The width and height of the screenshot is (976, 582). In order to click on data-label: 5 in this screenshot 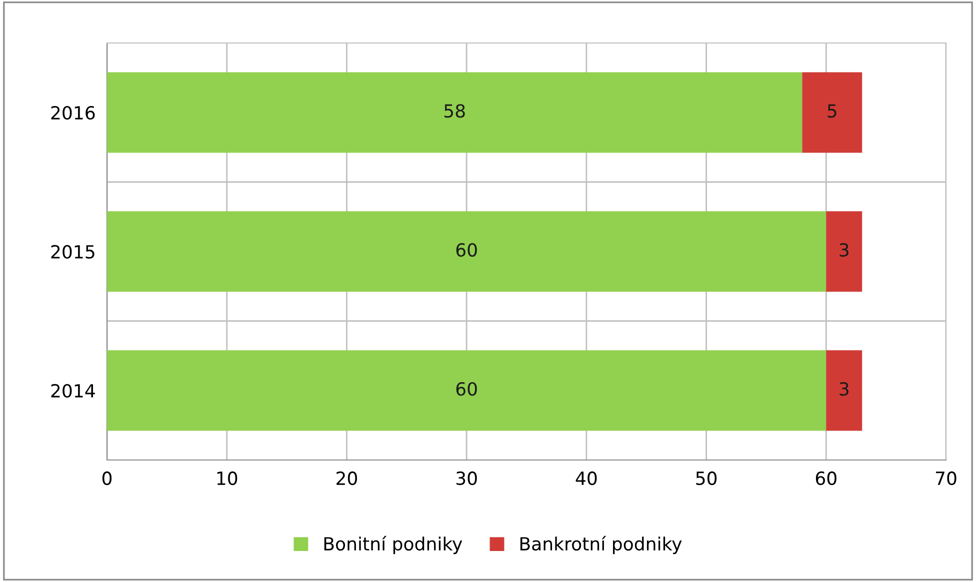, I will do `click(832, 111)`.